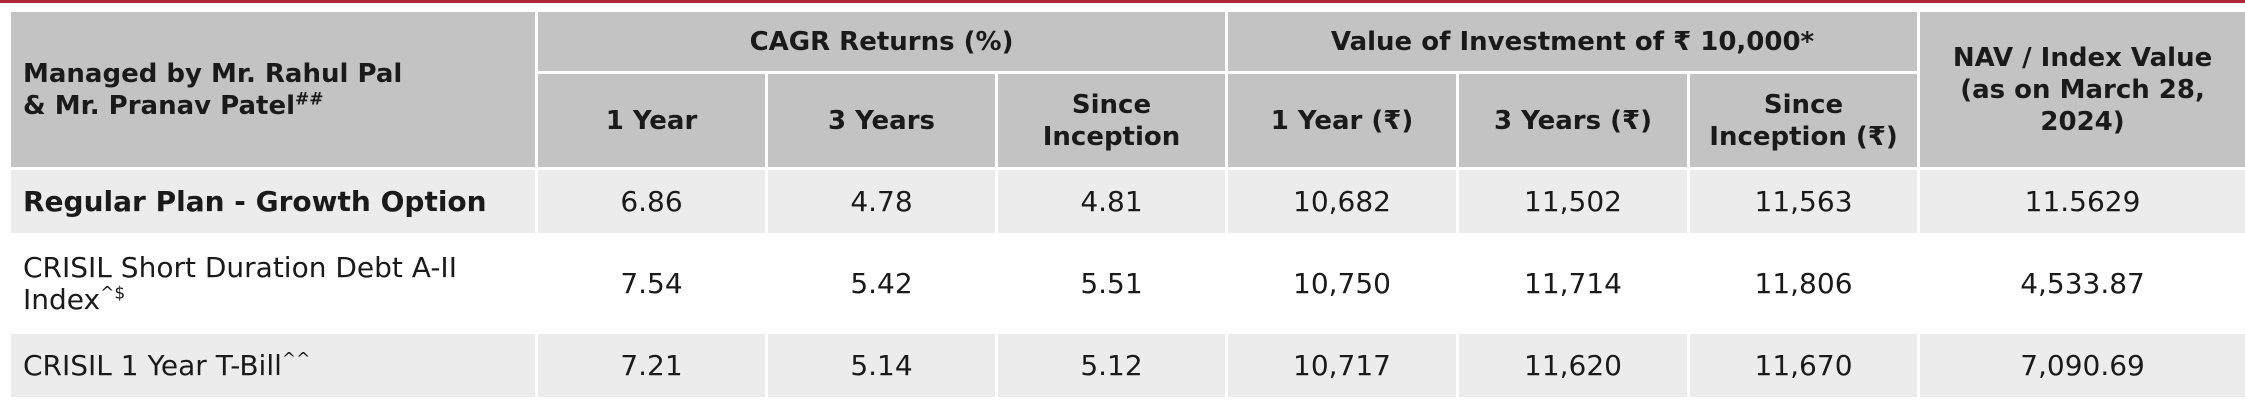 This screenshot has height=407, width=2245. What do you see at coordinates (273, 283) in the screenshot?
I see `row-label: CRISIL Short Duration Debt A-II Index^$` at bounding box center [273, 283].